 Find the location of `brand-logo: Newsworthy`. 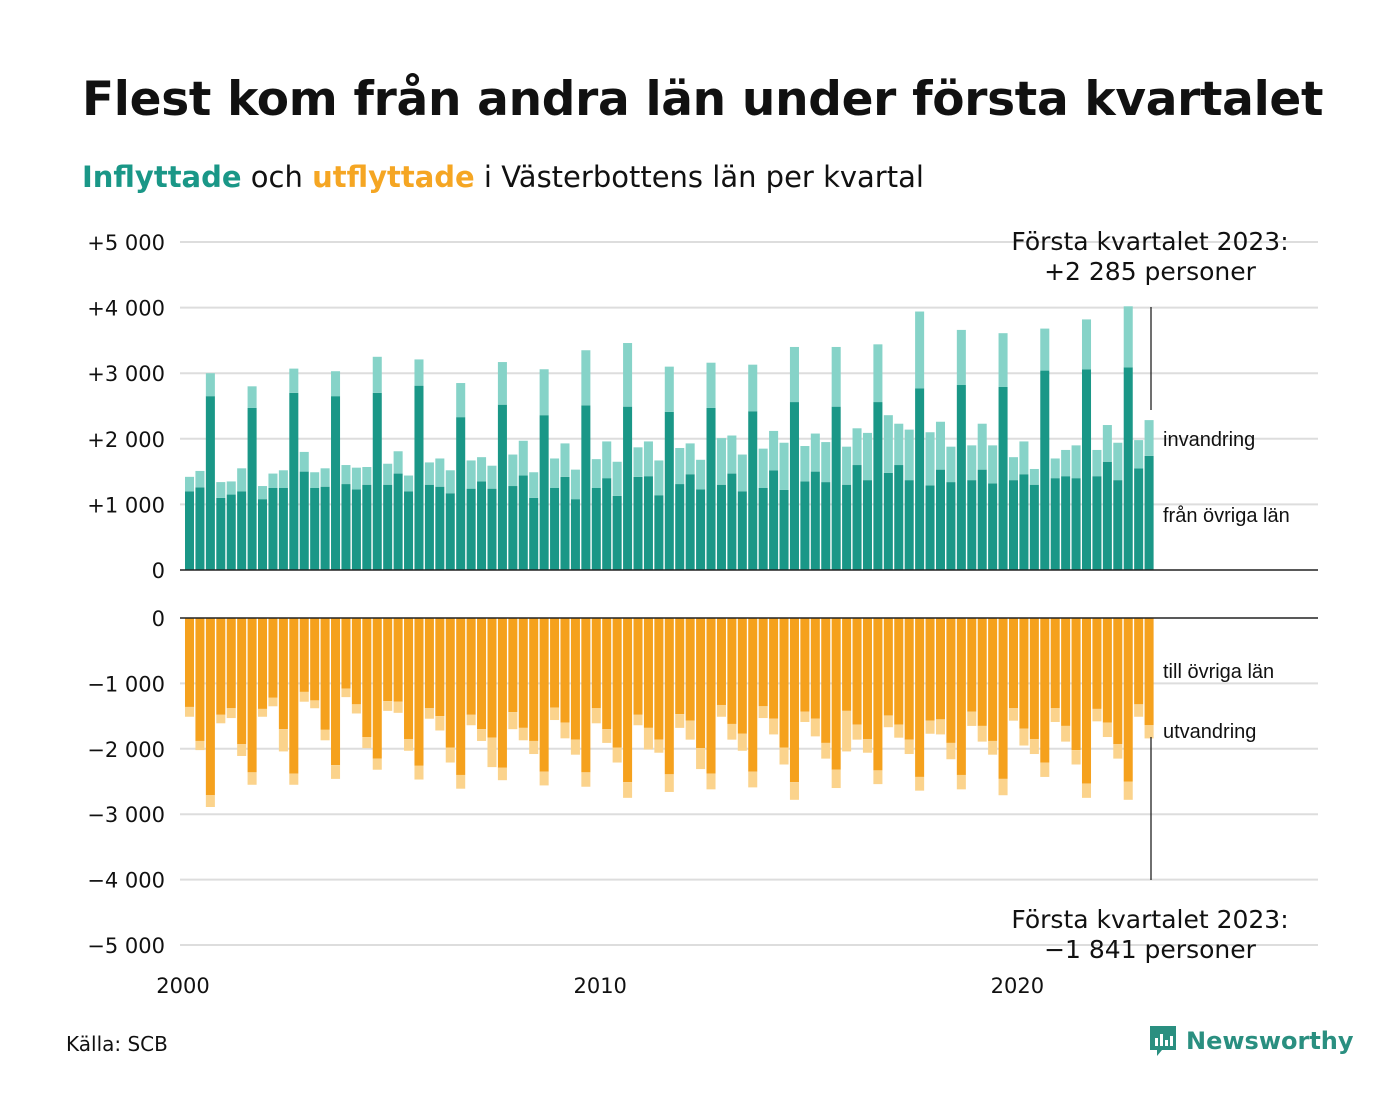

brand-logo: Newsworthy is located at coordinates (1251, 1041).